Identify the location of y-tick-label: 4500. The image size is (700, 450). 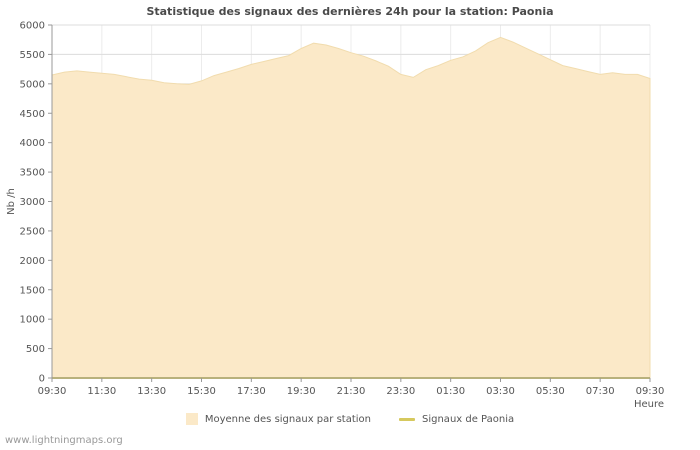
(32, 114).